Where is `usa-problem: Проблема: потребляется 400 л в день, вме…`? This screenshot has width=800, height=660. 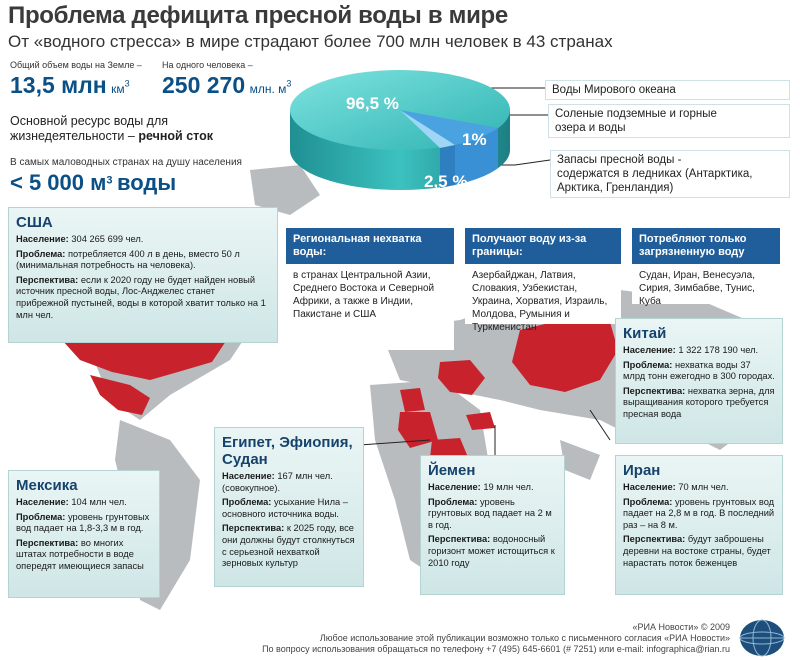
usa-problem: Проблема: потребляется 400 л в день, вме… is located at coordinates (128, 259).